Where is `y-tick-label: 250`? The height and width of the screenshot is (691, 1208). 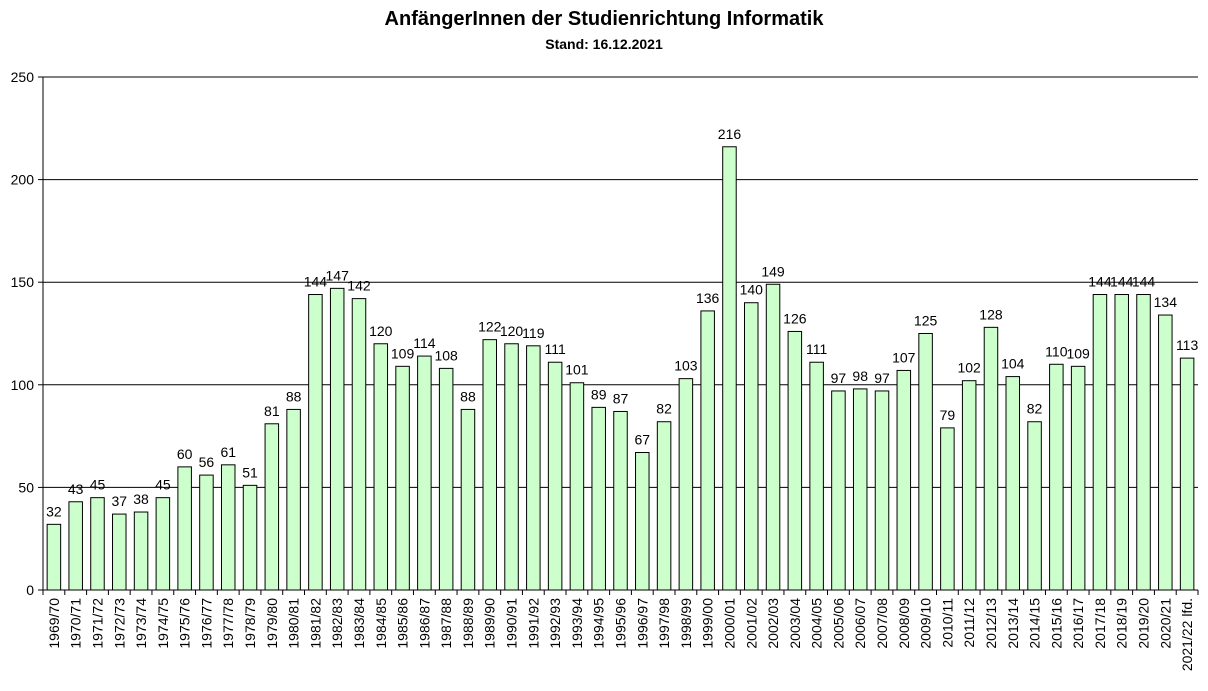
y-tick-label: 250 is located at coordinates (23, 77).